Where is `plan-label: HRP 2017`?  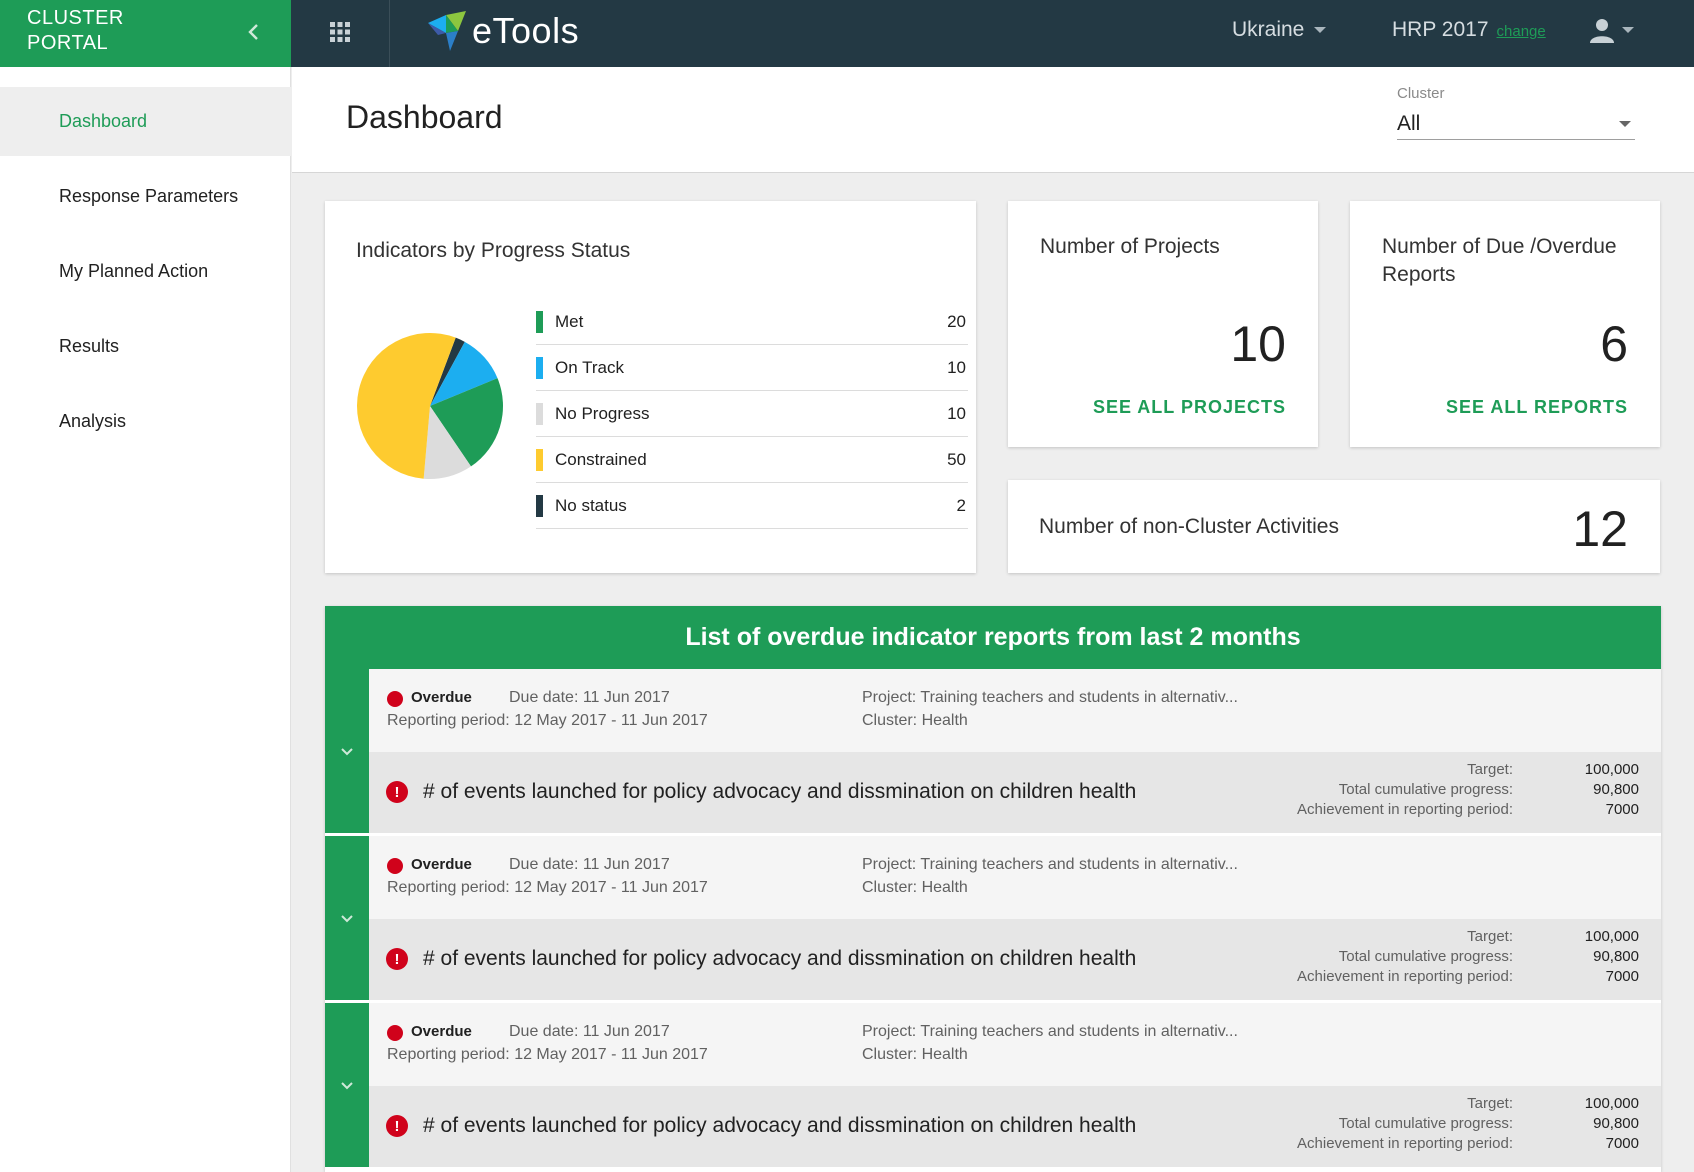
plan-label: HRP 2017 is located at coordinates (1440, 29).